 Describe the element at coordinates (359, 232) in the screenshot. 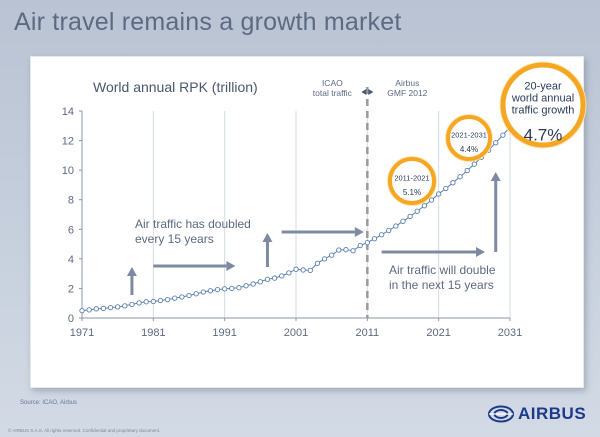

I see `arrow-right-1999-head` at that location.